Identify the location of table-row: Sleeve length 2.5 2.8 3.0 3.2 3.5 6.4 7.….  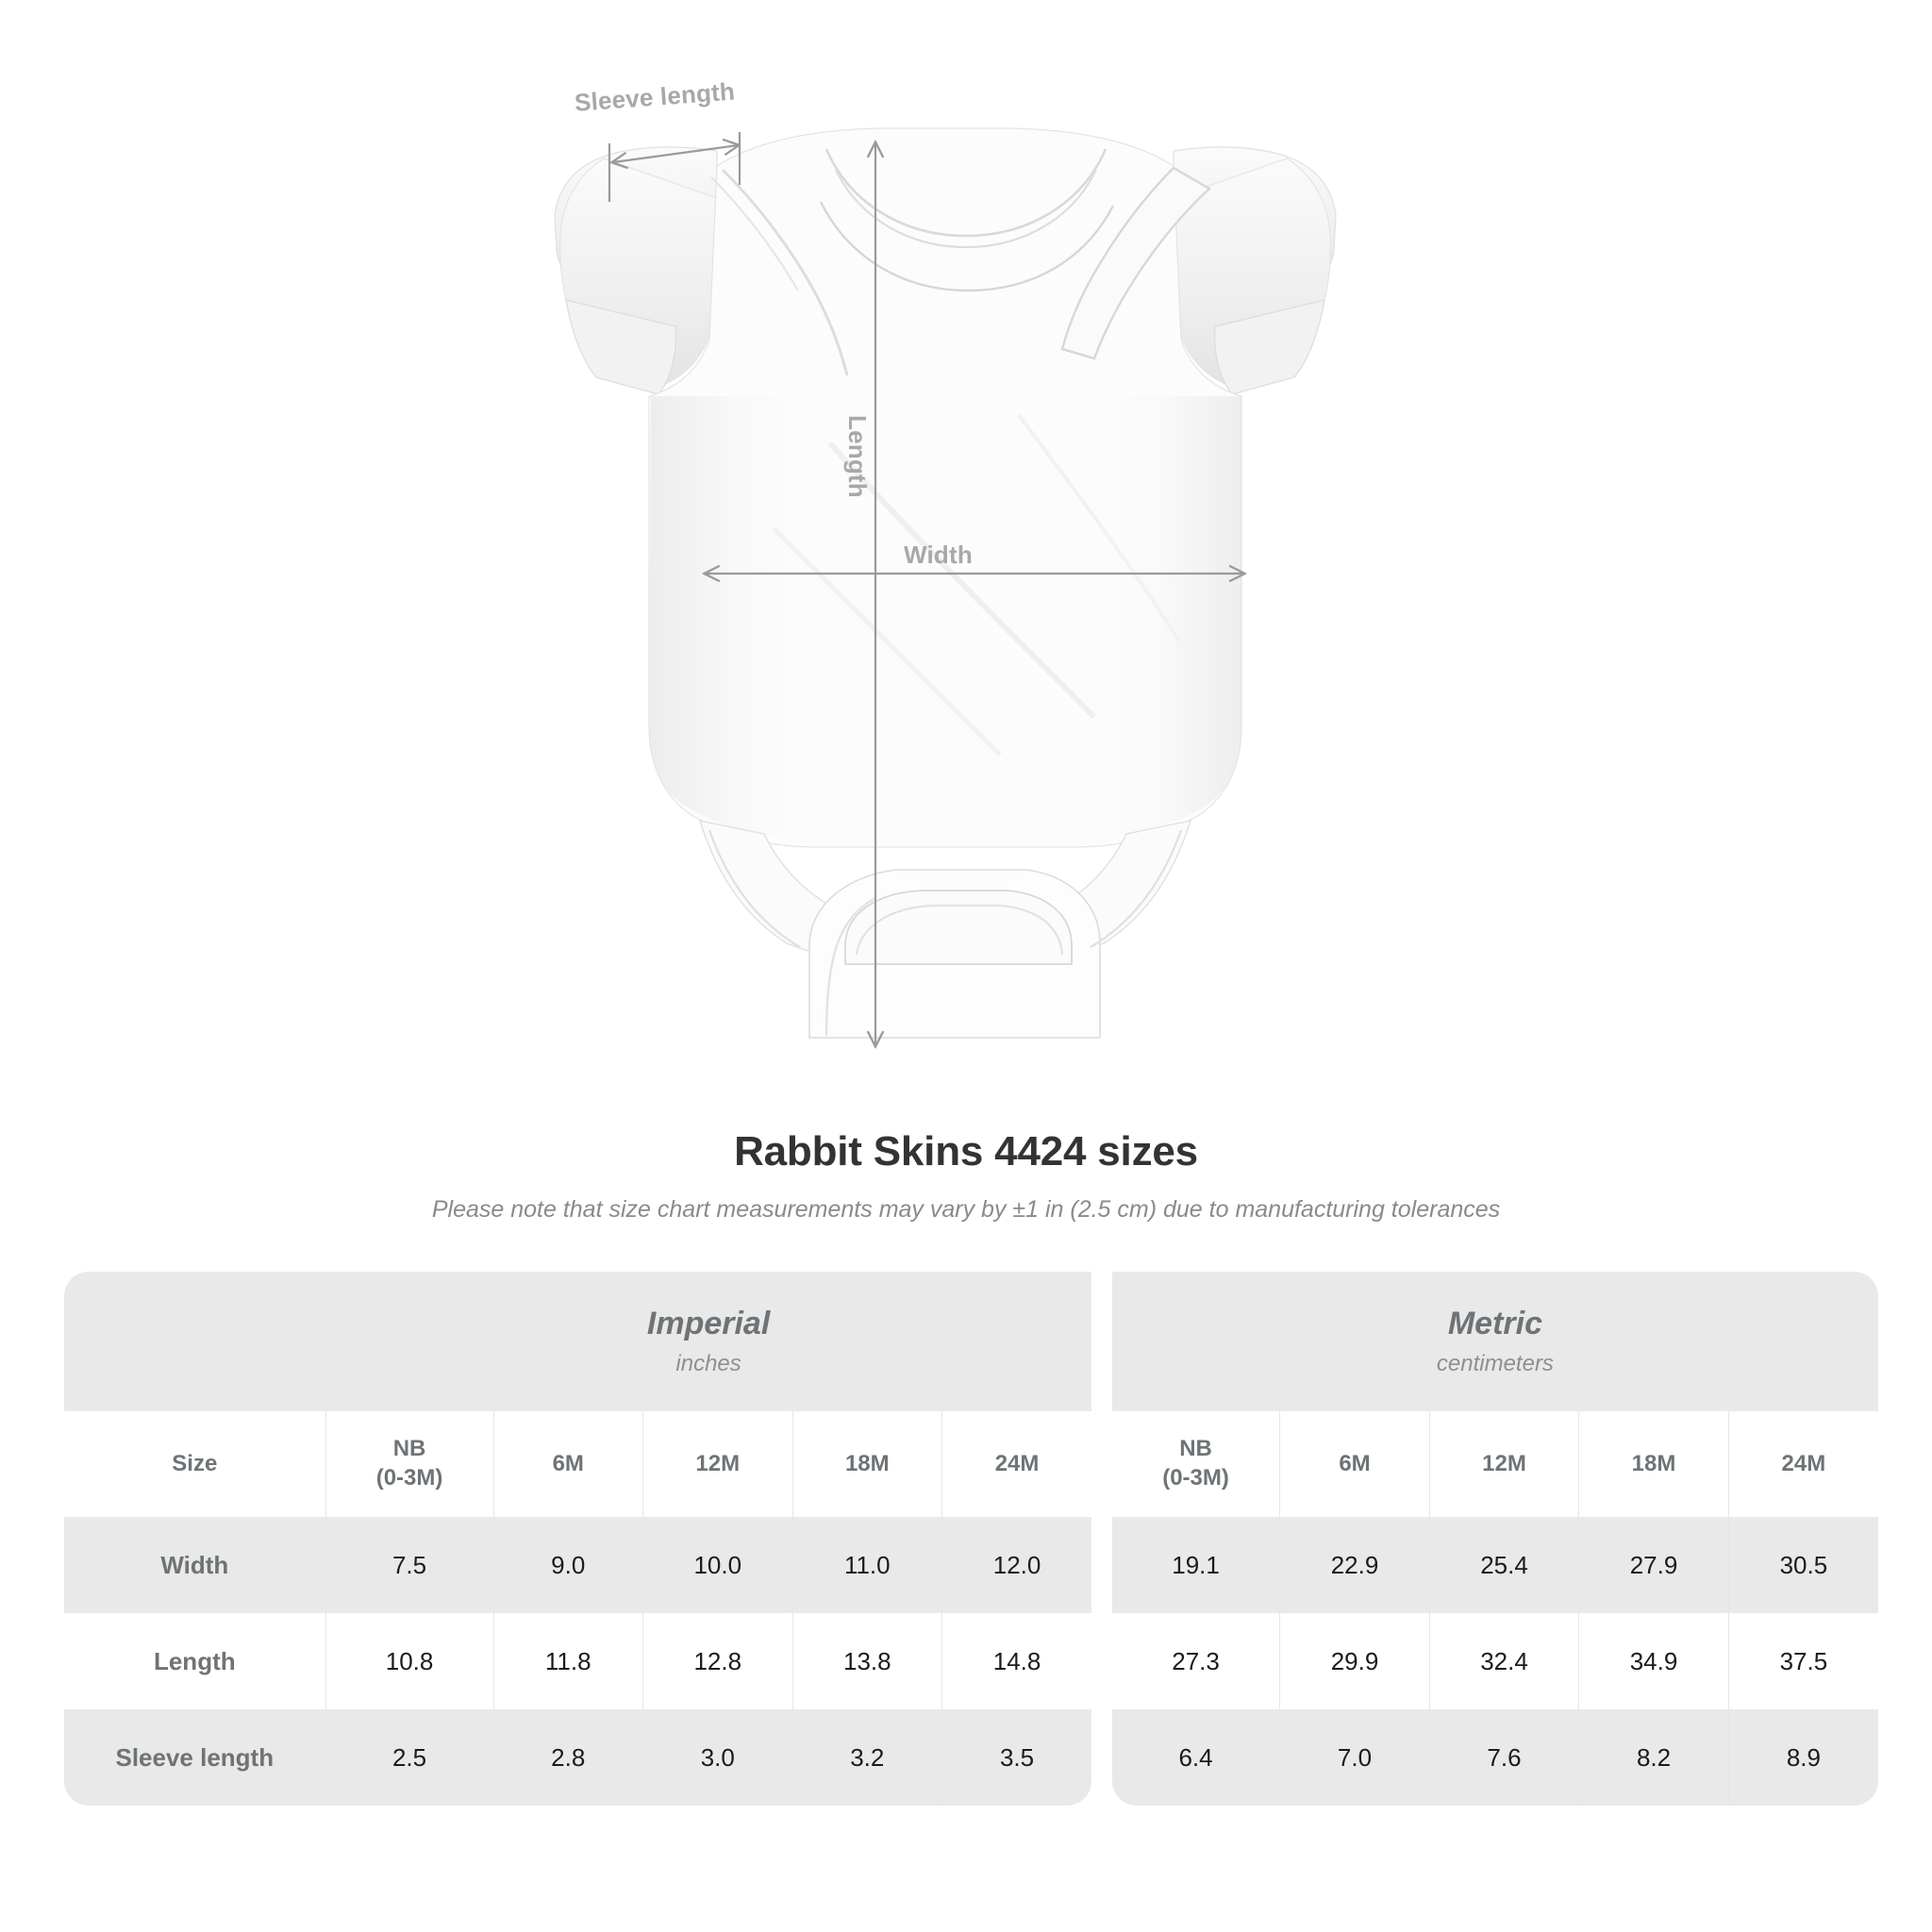
(971, 1758).